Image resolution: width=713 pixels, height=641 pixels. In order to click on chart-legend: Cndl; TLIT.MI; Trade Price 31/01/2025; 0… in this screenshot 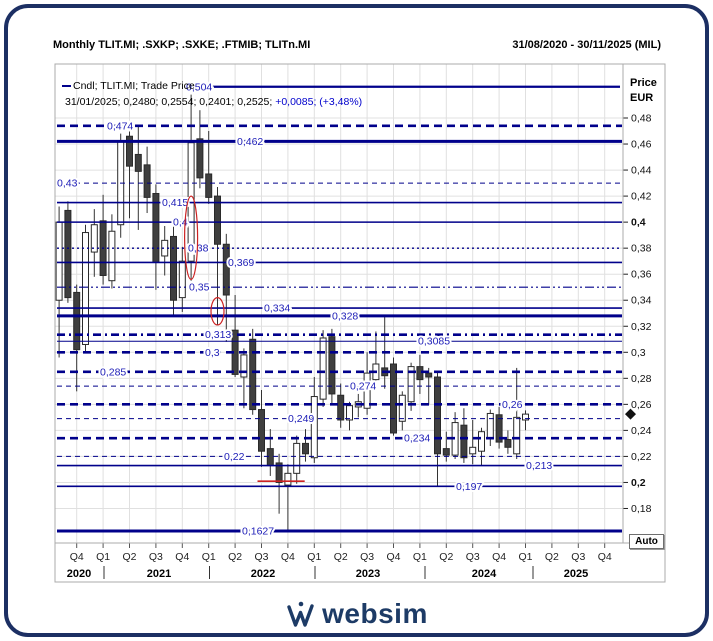, I will do `click(212, 94)`.